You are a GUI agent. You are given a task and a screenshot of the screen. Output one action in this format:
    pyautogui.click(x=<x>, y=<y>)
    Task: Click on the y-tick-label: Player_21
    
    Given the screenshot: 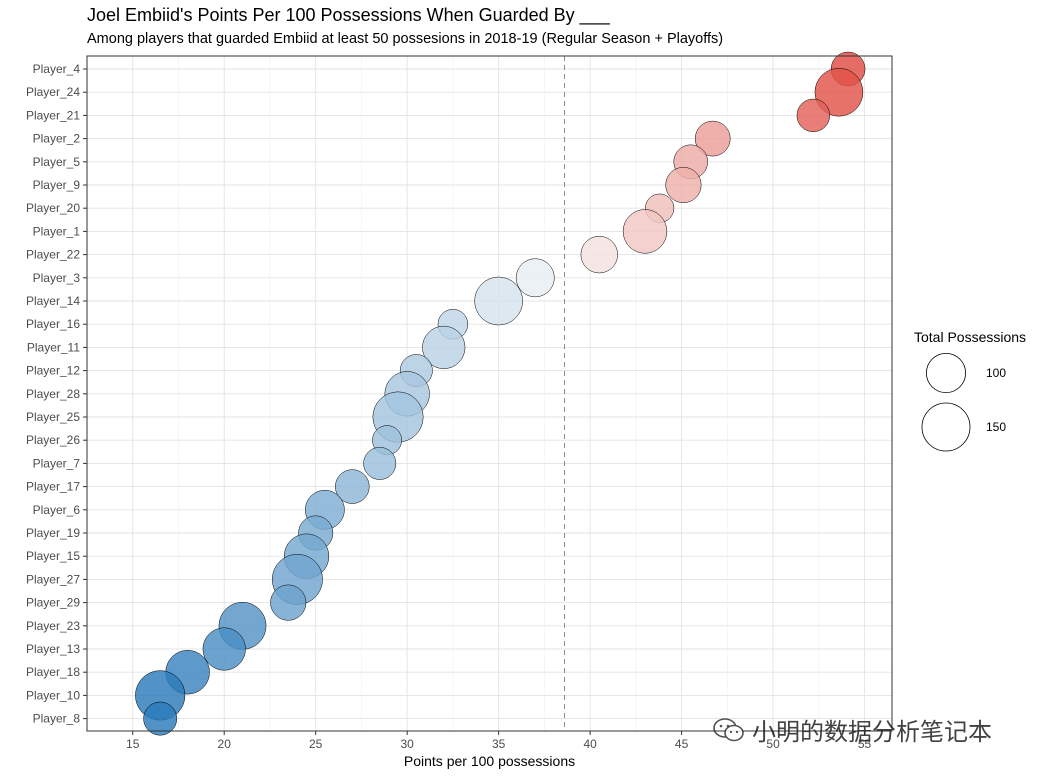 What is the action you would take?
    pyautogui.click(x=53, y=115)
    